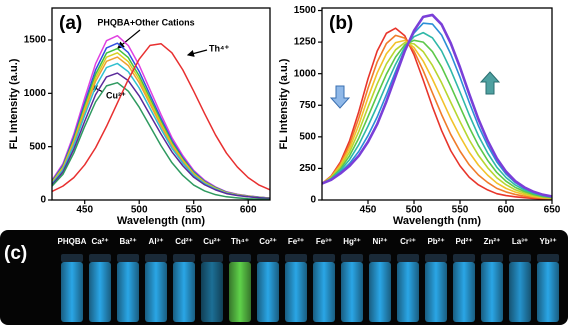  What do you see at coordinates (341, 23) in the screenshot?
I see `panel-label: (b)` at bounding box center [341, 23].